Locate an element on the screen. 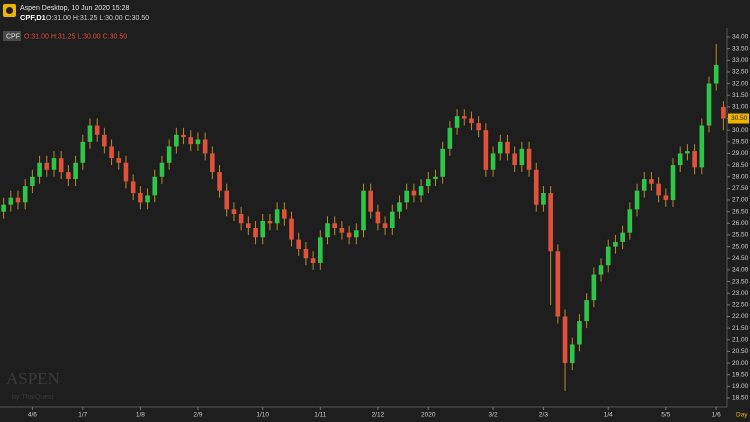 The width and height of the screenshot is (750, 422). x-tick-label: 2/3 is located at coordinates (543, 415).